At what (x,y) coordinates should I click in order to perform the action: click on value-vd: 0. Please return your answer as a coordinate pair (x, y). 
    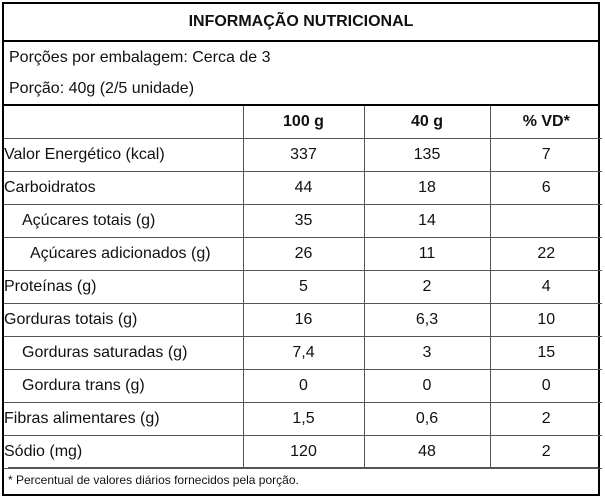
    Looking at the image, I should click on (545, 386).